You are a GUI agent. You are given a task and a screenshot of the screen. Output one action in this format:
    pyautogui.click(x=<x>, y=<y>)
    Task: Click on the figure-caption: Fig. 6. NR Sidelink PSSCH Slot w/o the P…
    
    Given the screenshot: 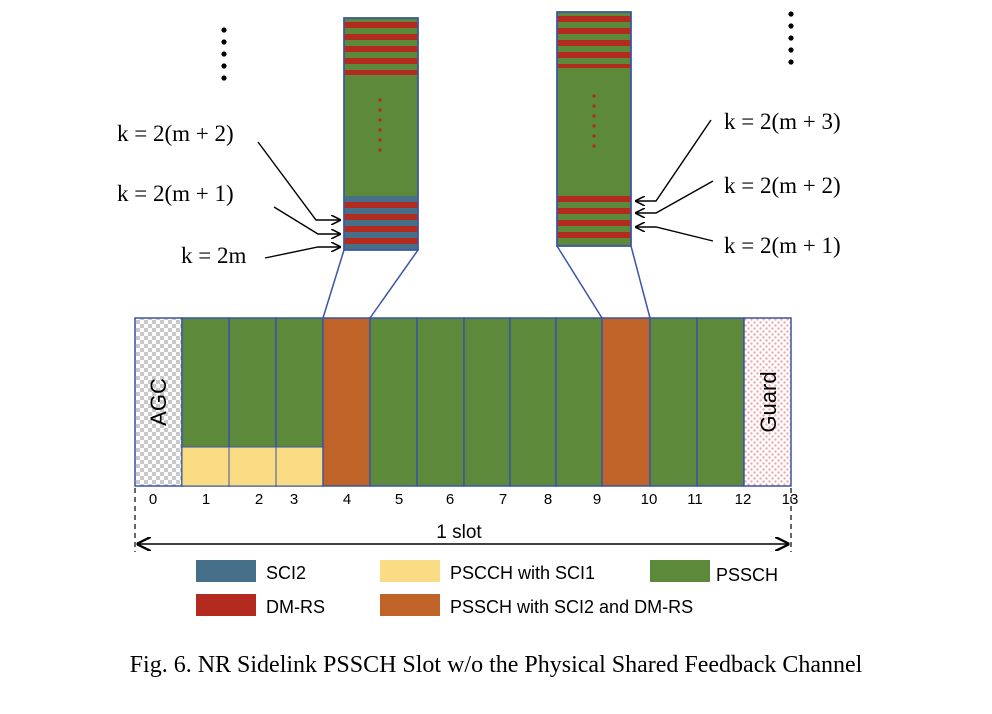 What is the action you would take?
    pyautogui.click(x=496, y=665)
    